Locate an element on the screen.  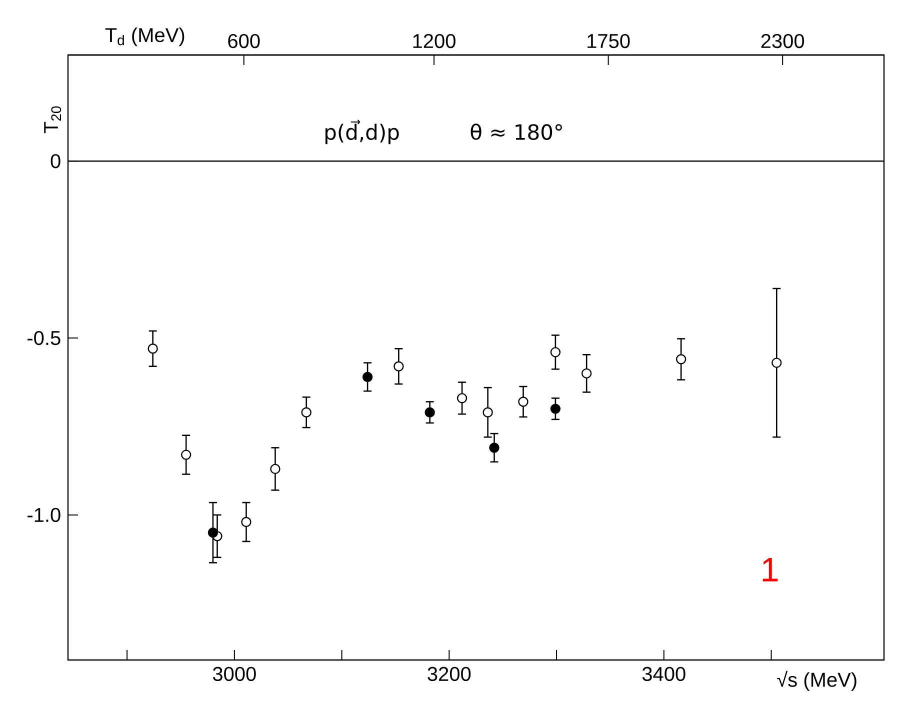
text: p(d⃗,d)p is located at coordinates (362, 132).